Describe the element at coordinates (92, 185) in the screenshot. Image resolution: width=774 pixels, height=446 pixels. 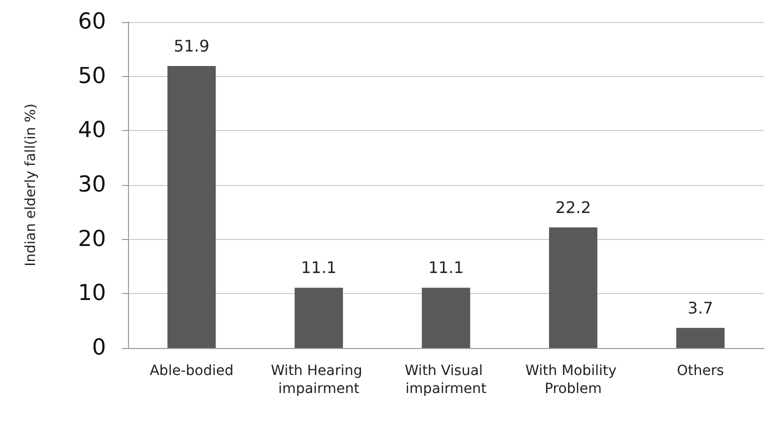
I see `y-tick-label: 30` at that location.